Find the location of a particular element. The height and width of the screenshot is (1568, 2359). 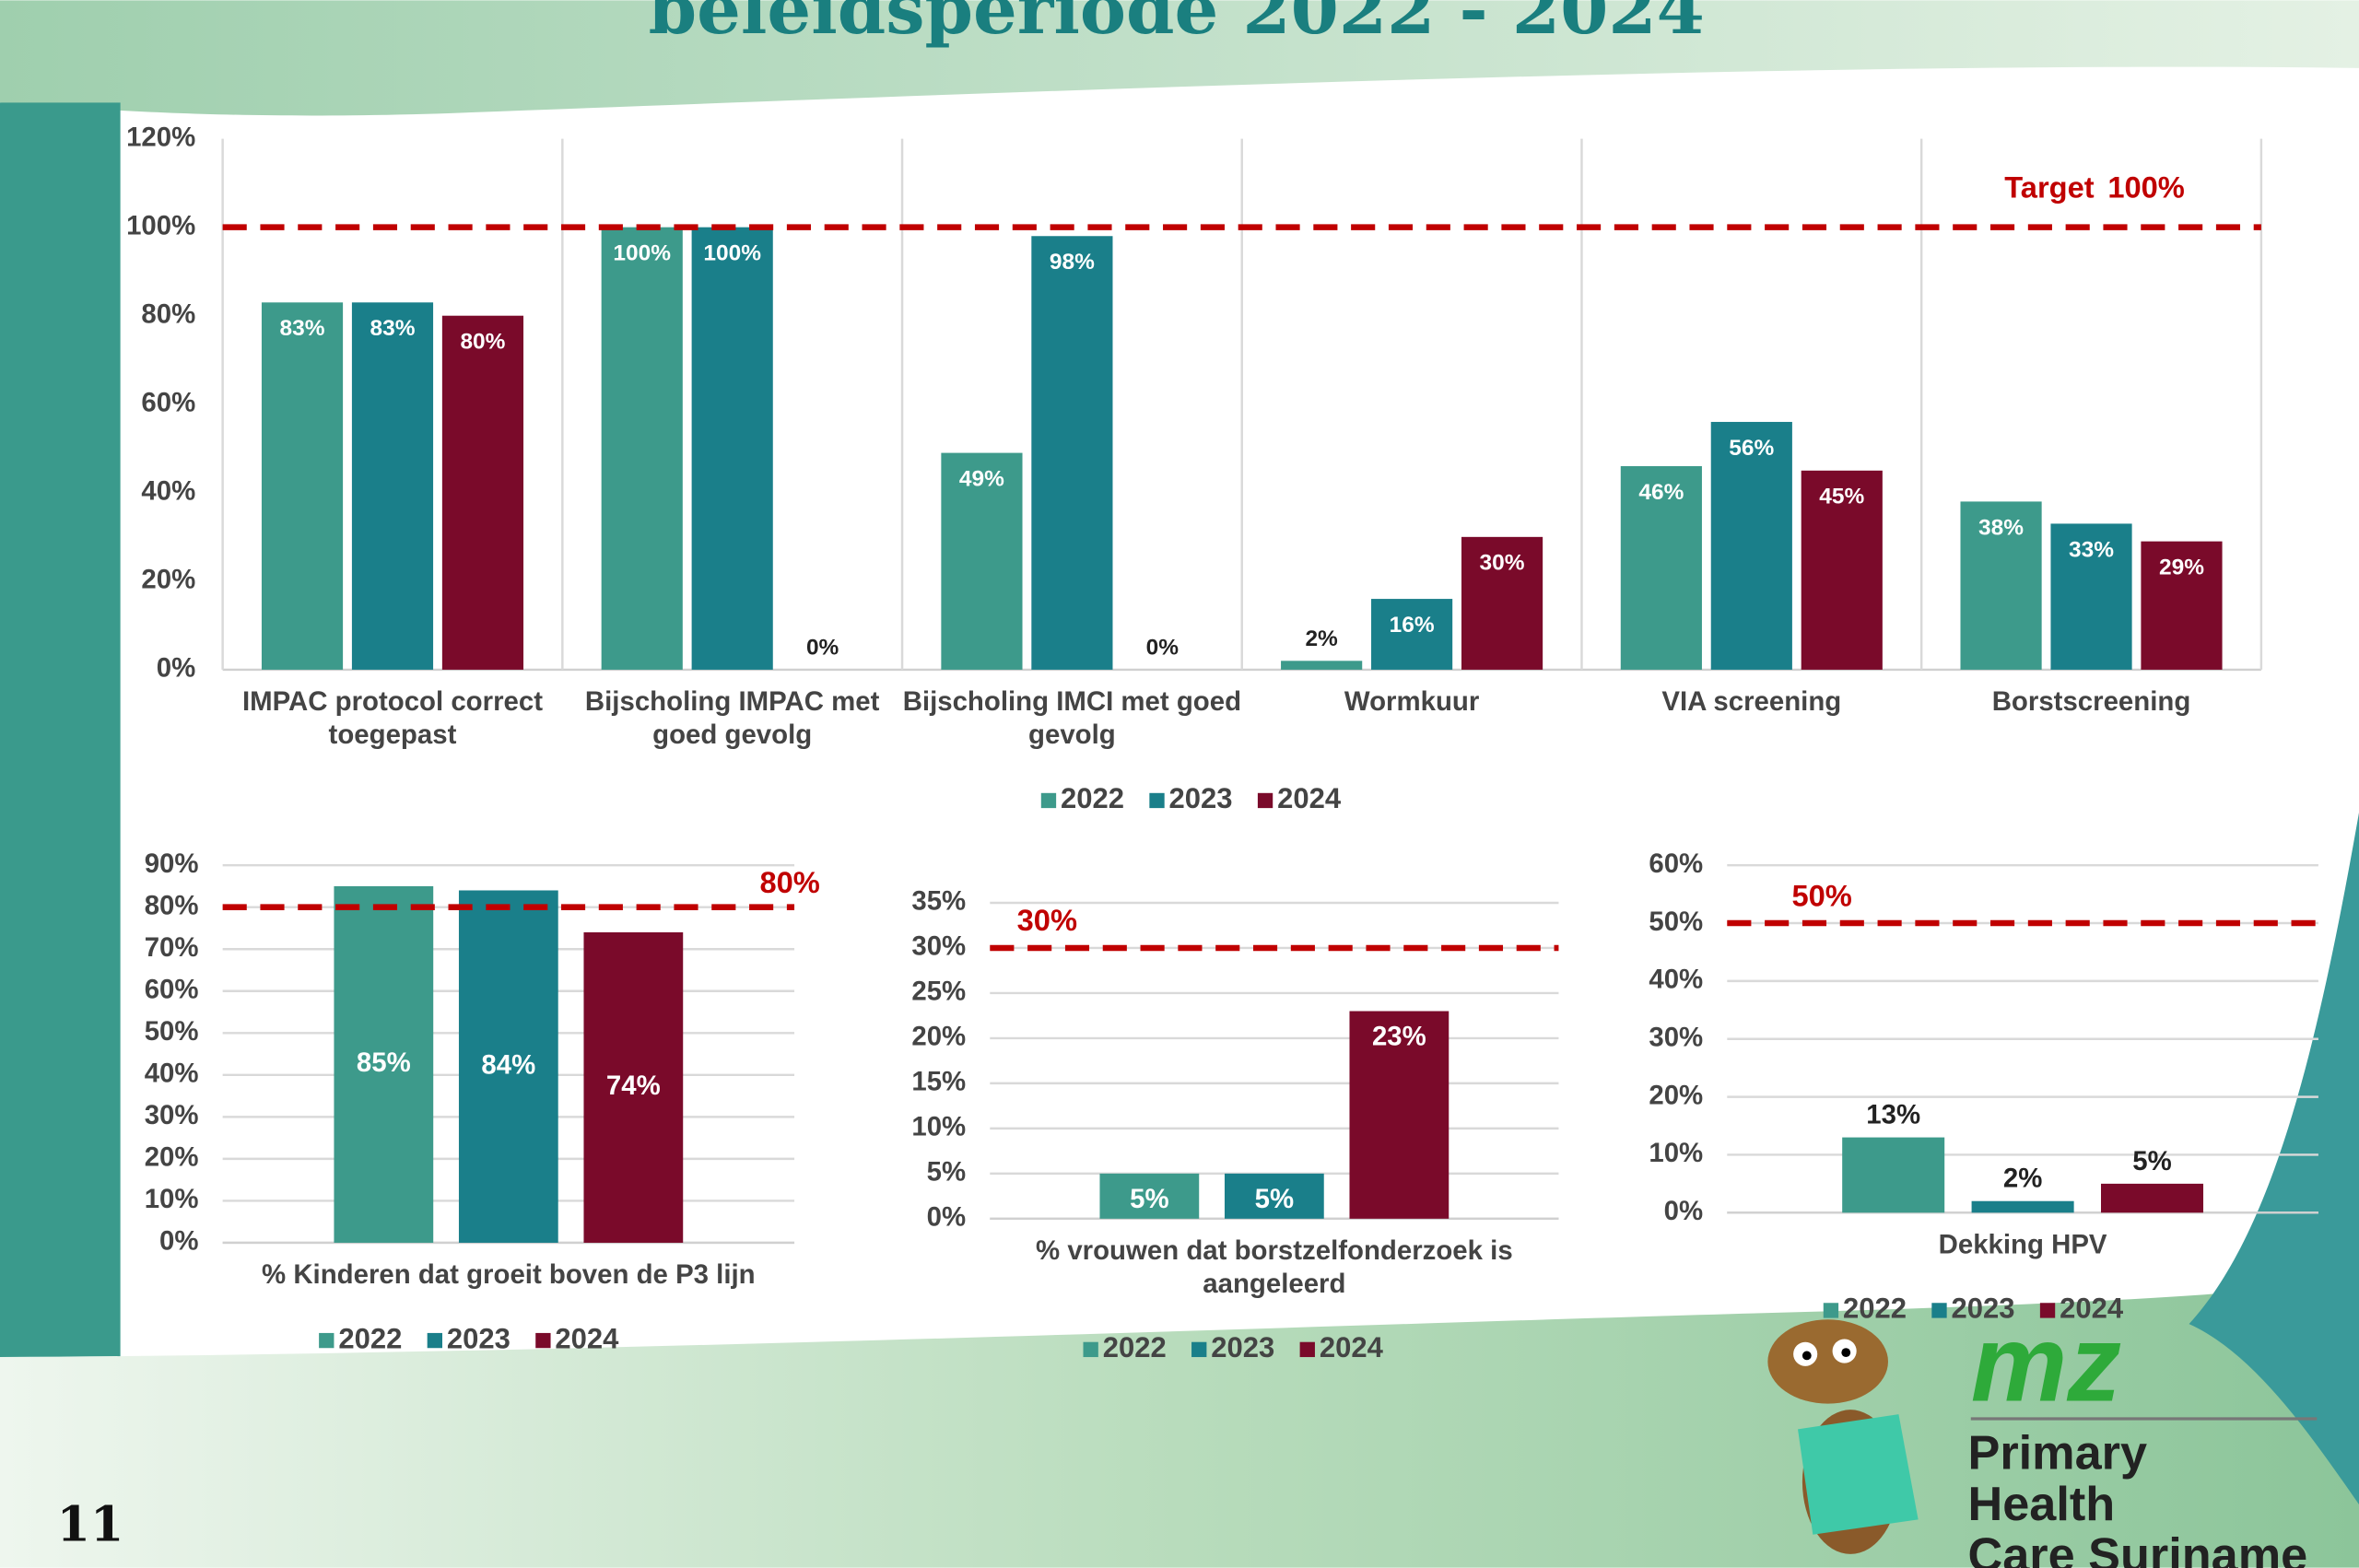

value-label: 49% is located at coordinates (981, 479).